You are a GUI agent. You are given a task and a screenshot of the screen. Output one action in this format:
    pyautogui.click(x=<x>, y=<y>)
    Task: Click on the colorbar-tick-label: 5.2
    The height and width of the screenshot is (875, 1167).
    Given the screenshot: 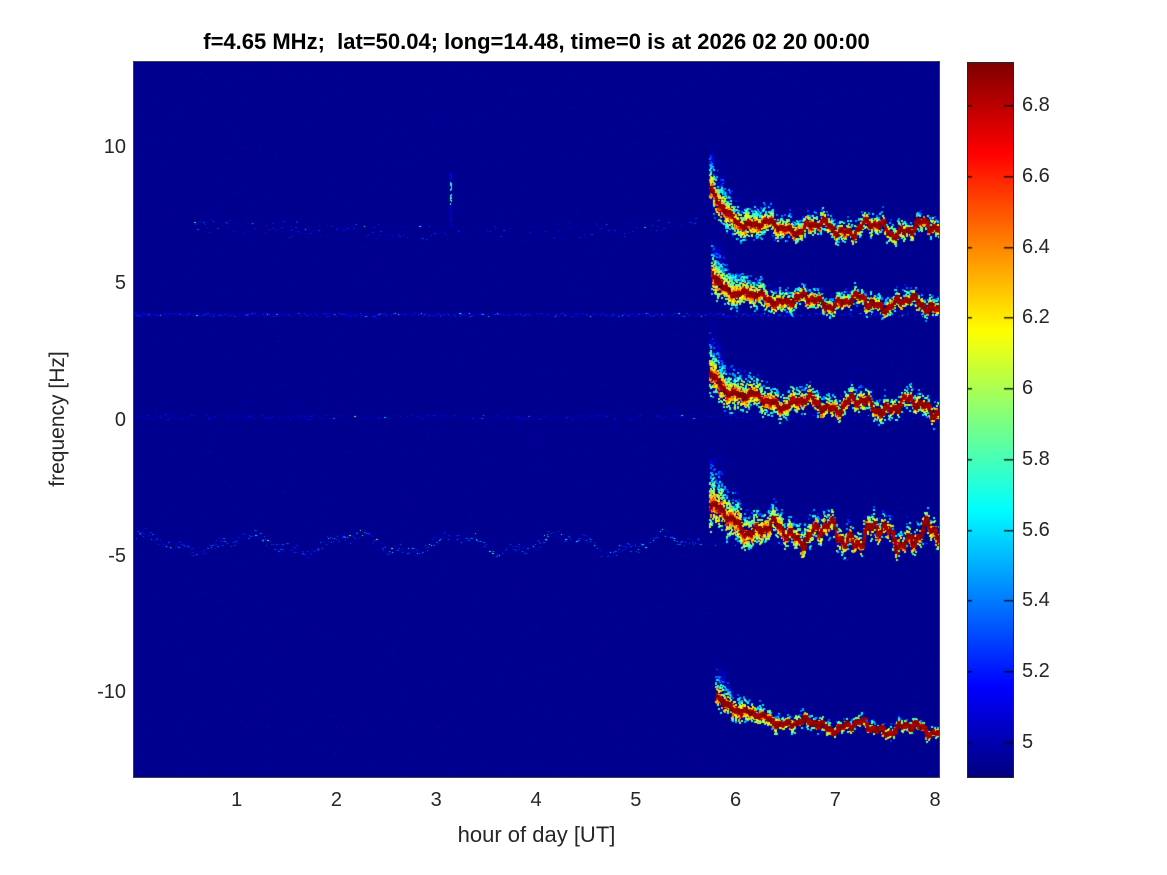 What is the action you would take?
    pyautogui.click(x=1036, y=670)
    